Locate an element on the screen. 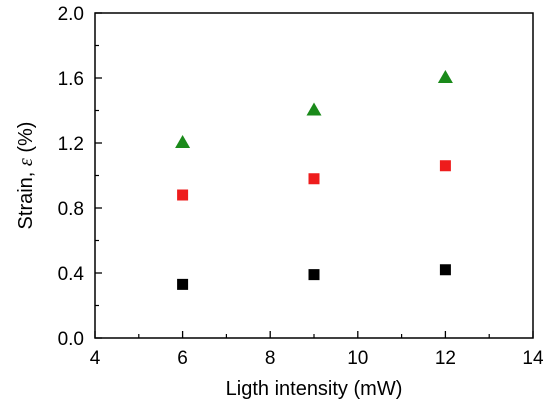 This screenshot has width=550, height=408. y-tick-label: 0.4 is located at coordinates (71, 274).